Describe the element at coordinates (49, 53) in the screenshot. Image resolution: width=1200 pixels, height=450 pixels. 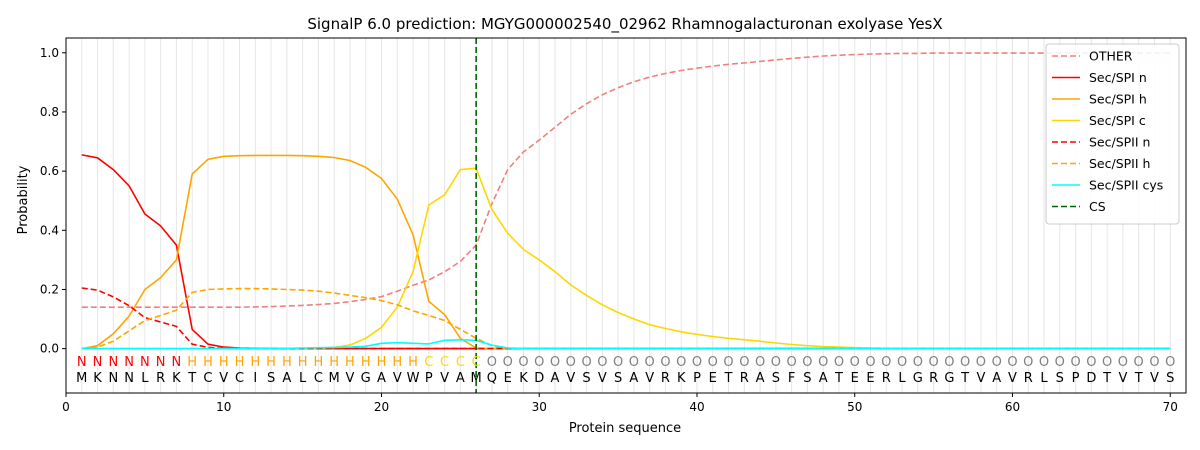
I see `y-tick-label: 1.0` at that location.